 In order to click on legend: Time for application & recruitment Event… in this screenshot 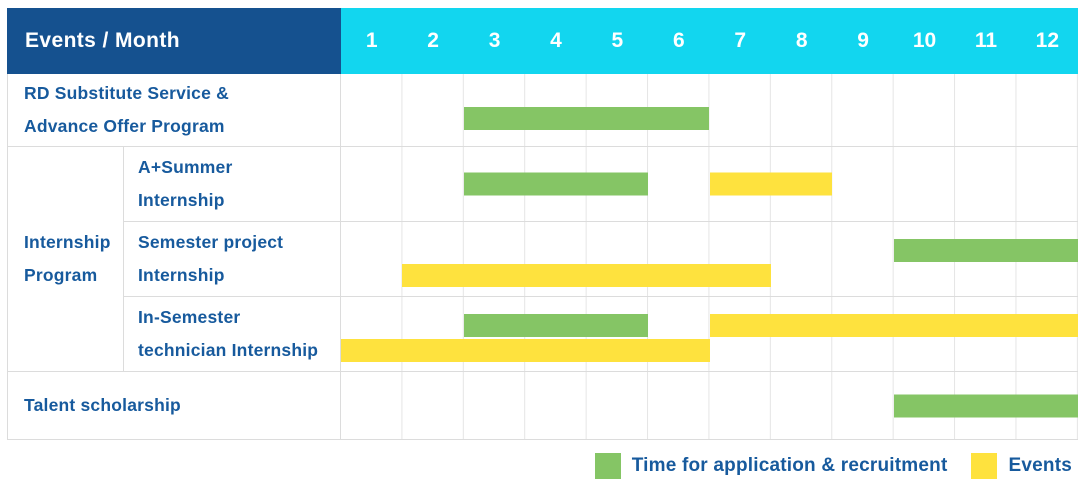, I will do `click(833, 466)`.